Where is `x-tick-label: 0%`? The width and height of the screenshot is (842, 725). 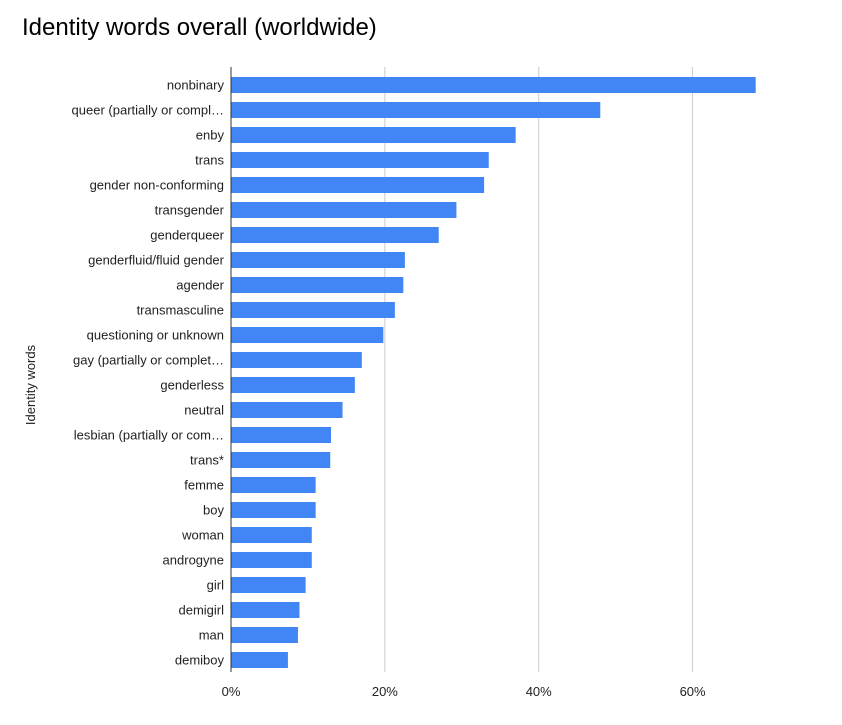 x-tick-label: 0% is located at coordinates (231, 691).